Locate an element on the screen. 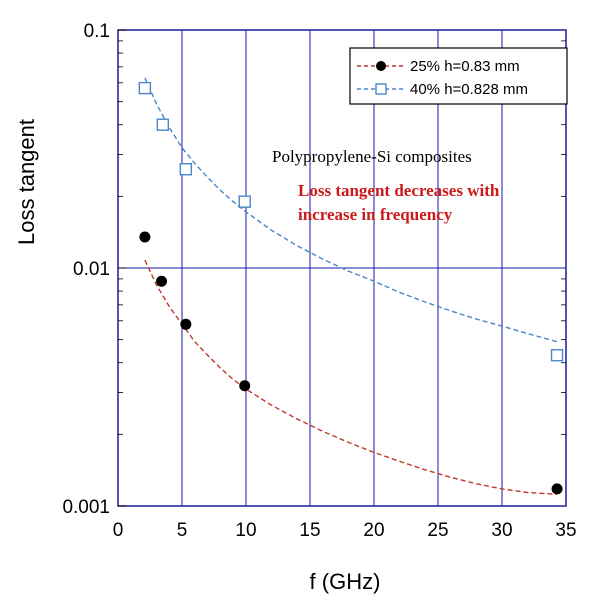  x-tick-label: 10 is located at coordinates (245, 530).